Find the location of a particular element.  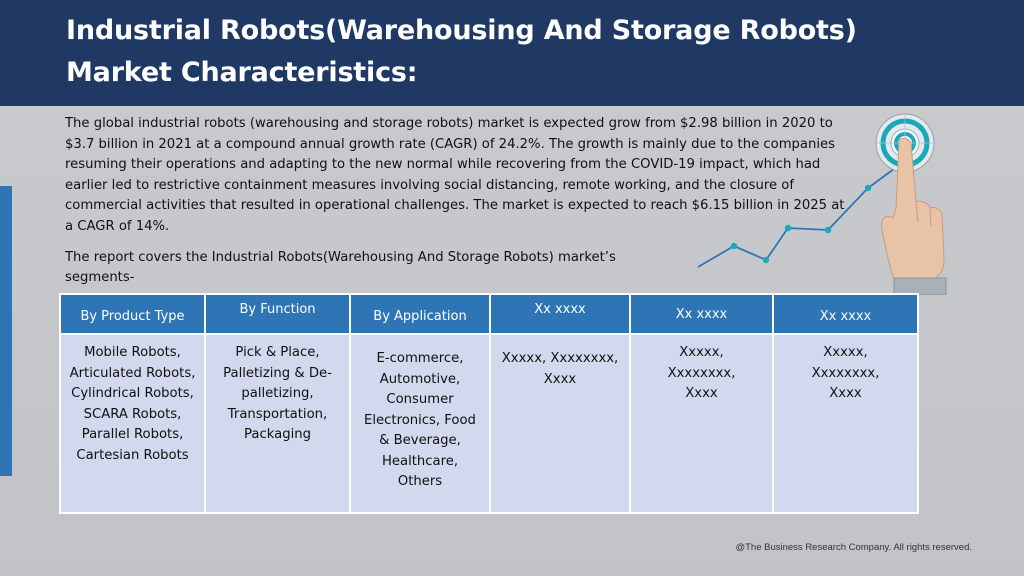

pointing-hand-icon is located at coordinates (914, 216).